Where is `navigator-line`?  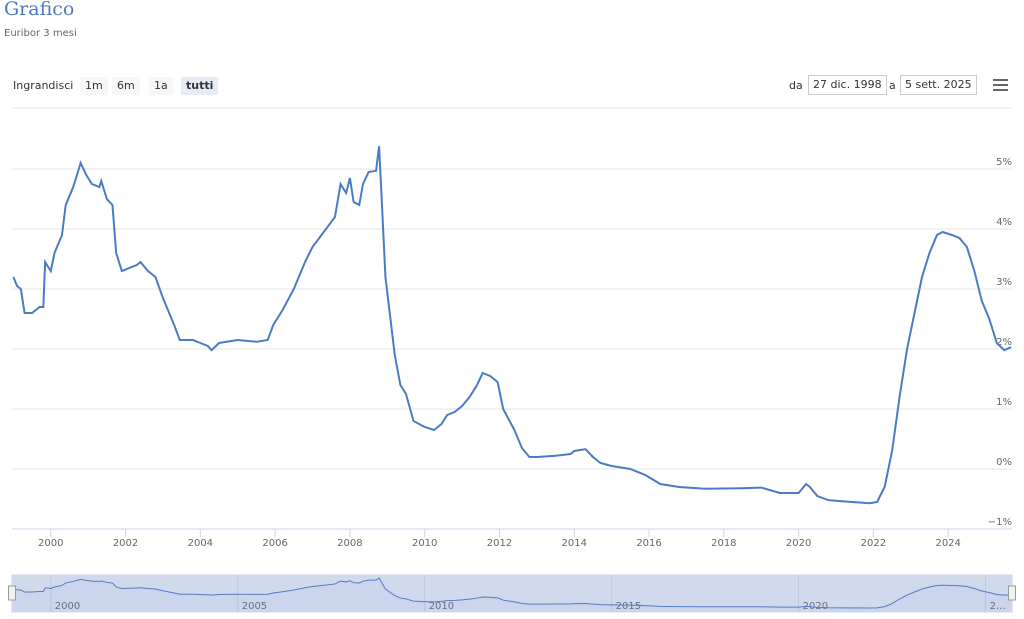
navigator-line is located at coordinates (512, 593).